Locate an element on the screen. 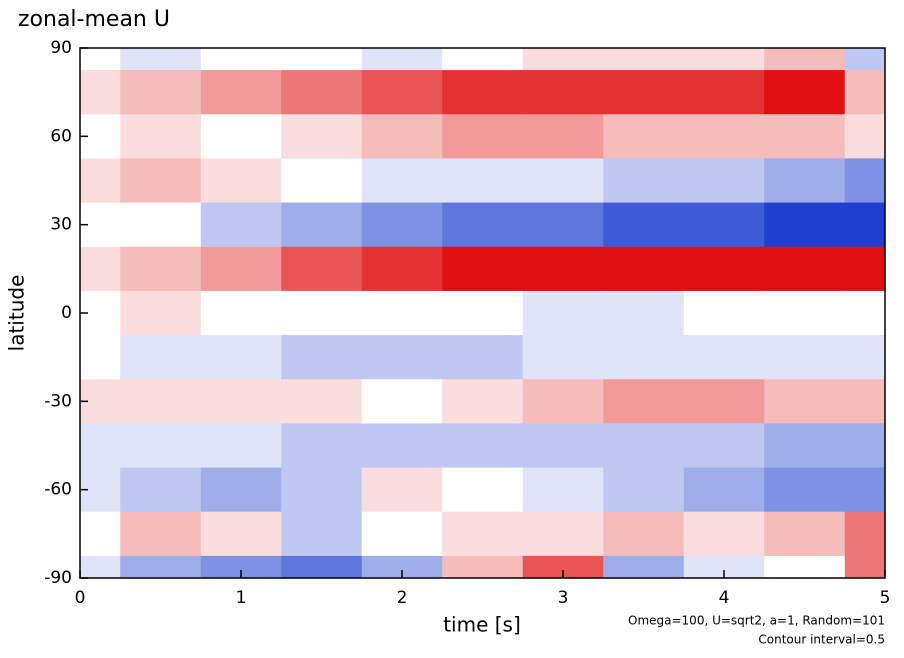  y-axis-label: latitude is located at coordinates (17, 313).